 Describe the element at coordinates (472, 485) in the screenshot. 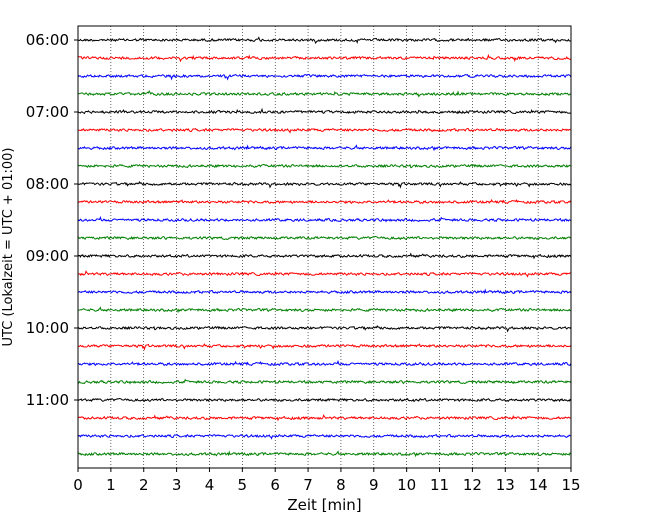

I see `x-tick-label: 12` at that location.